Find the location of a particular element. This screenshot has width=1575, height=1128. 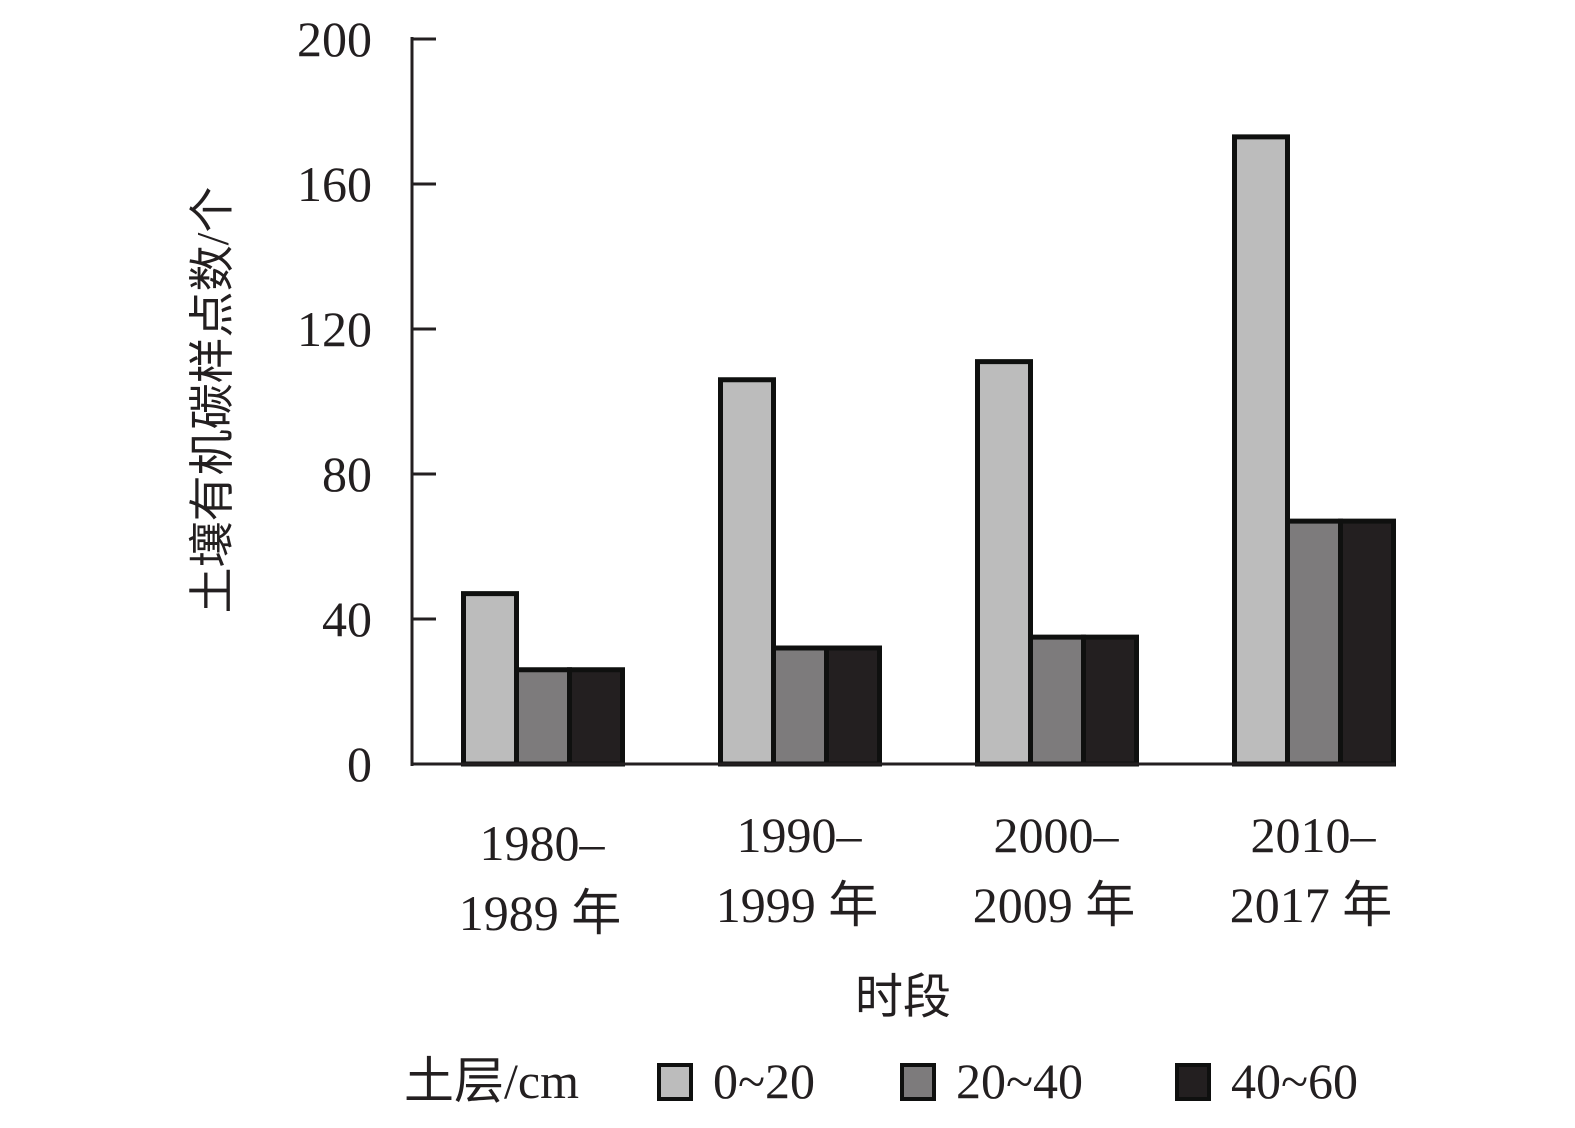

x-tick-label-line2: 1999 年 is located at coordinates (797, 905).